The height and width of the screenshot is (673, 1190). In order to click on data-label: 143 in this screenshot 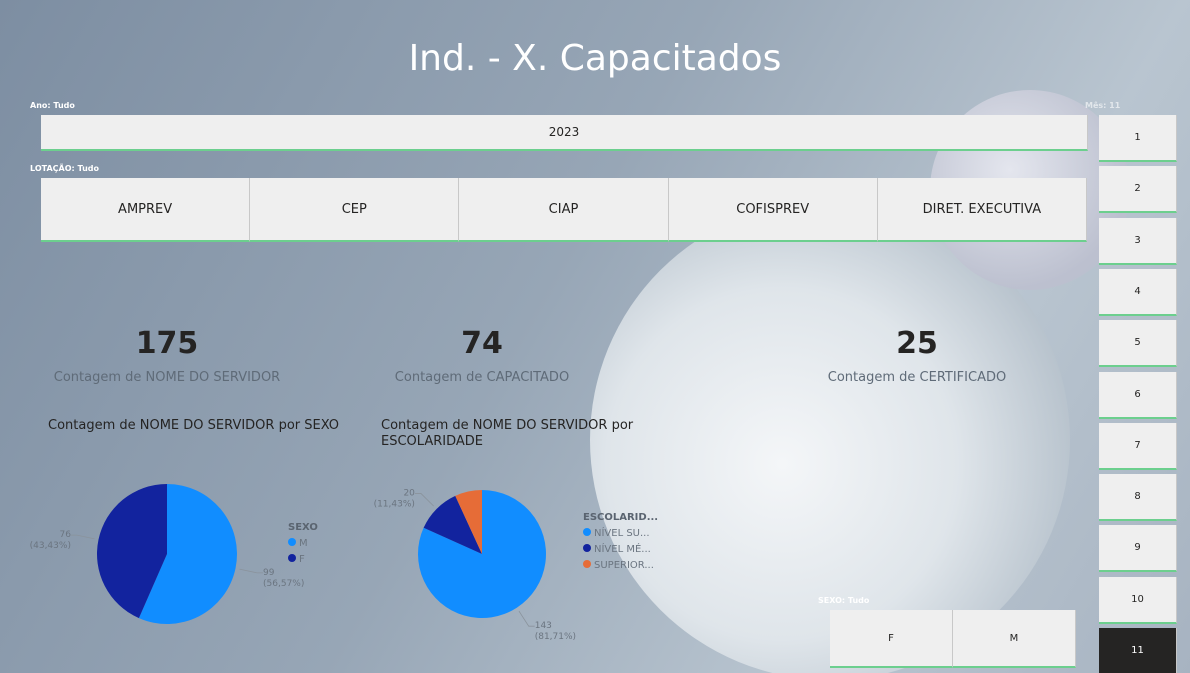, I will do `click(543, 626)`.